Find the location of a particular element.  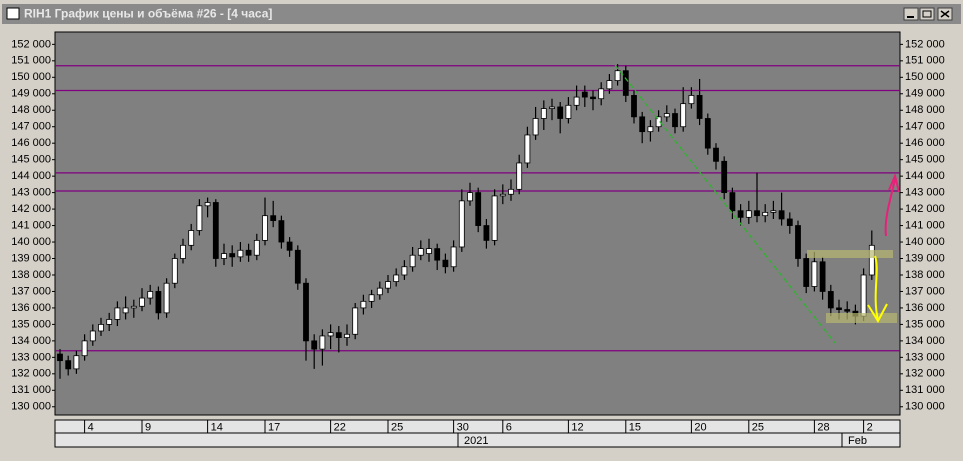

y-tick-label: 149 000 is located at coordinates (31, 94).